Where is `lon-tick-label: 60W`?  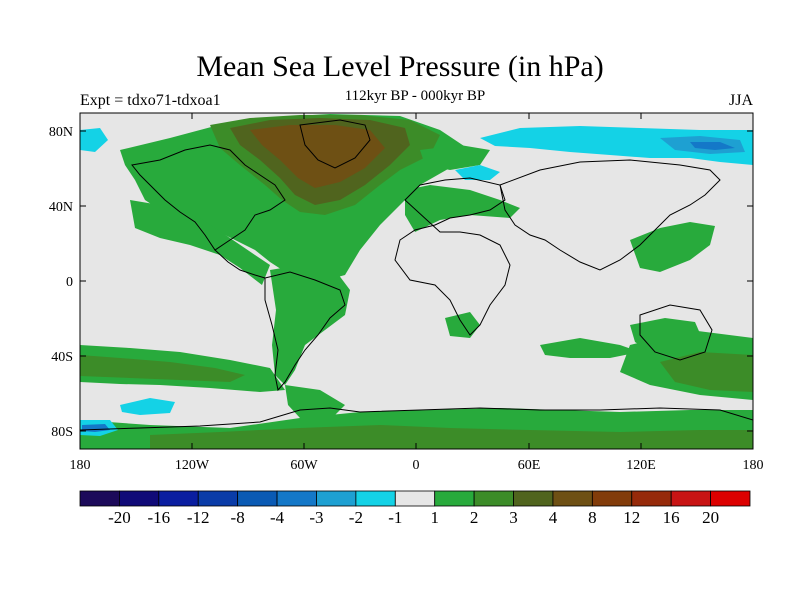 lon-tick-label: 60W is located at coordinates (304, 465).